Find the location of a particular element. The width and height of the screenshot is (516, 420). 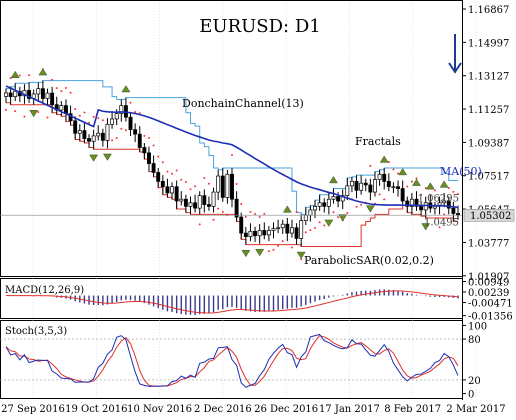

x-tick-label: 2 Mar 2017 is located at coordinates (475, 409).